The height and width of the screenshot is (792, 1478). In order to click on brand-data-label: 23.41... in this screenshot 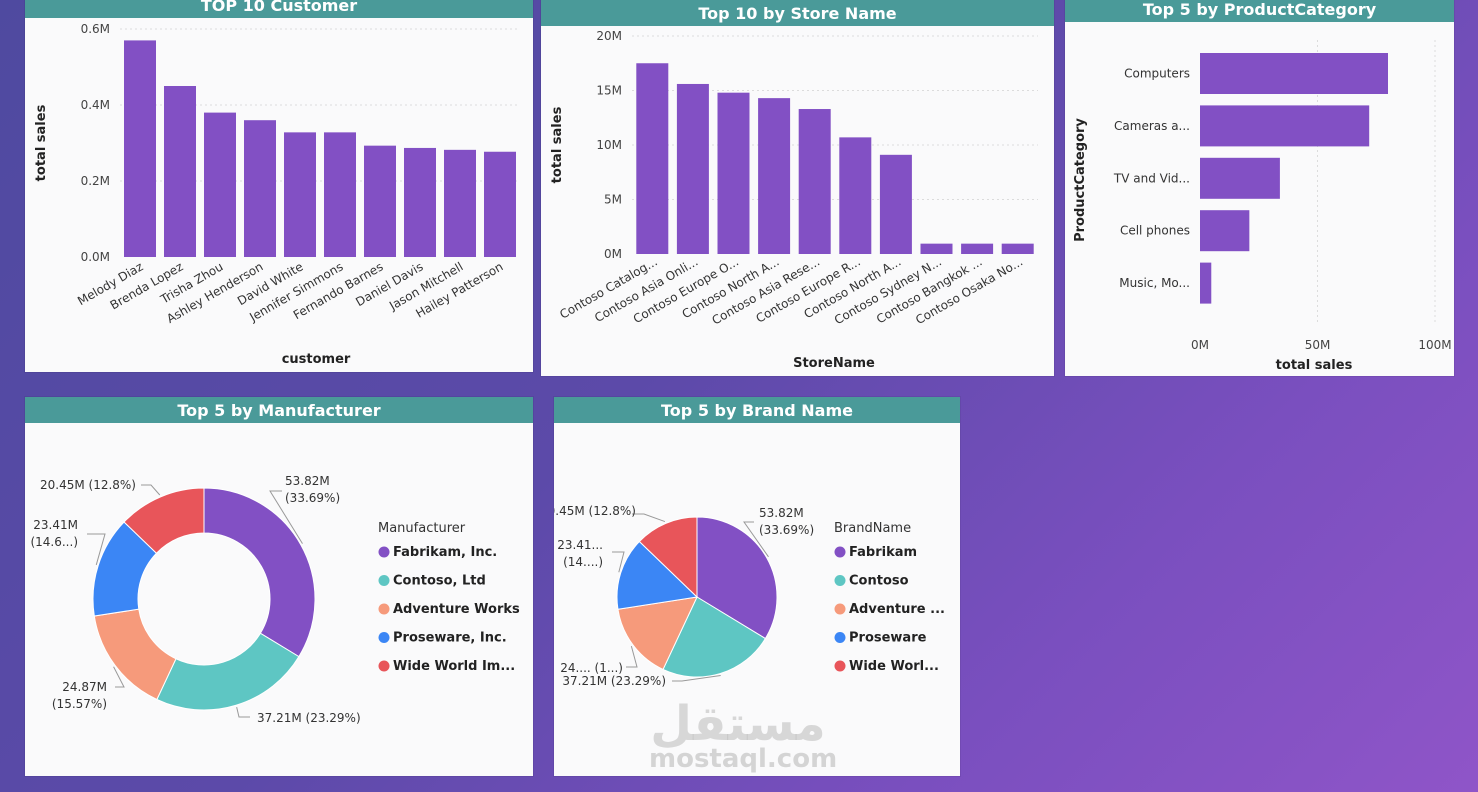, I will do `click(580, 545)`.